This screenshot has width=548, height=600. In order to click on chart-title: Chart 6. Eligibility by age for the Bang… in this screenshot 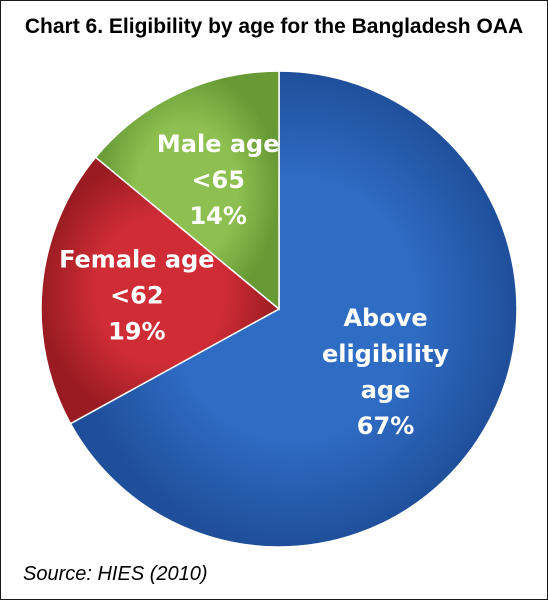, I will do `click(274, 26)`.